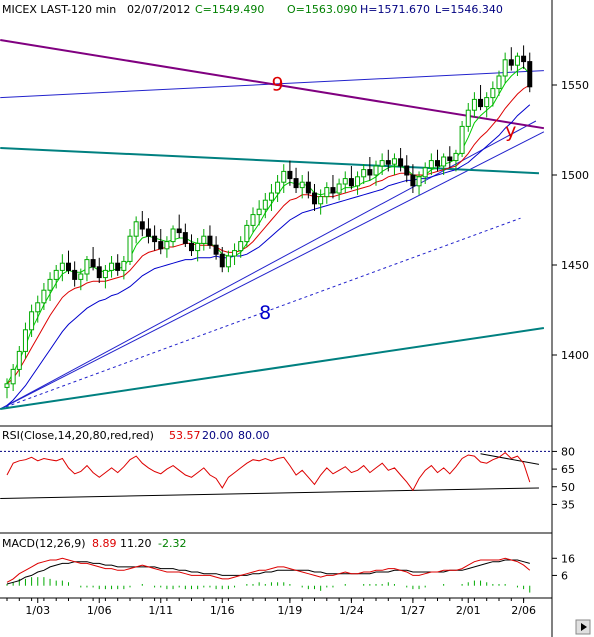  What do you see at coordinates (37, 610) in the screenshot?
I see `x-tick-label: 1/03` at bounding box center [37, 610].